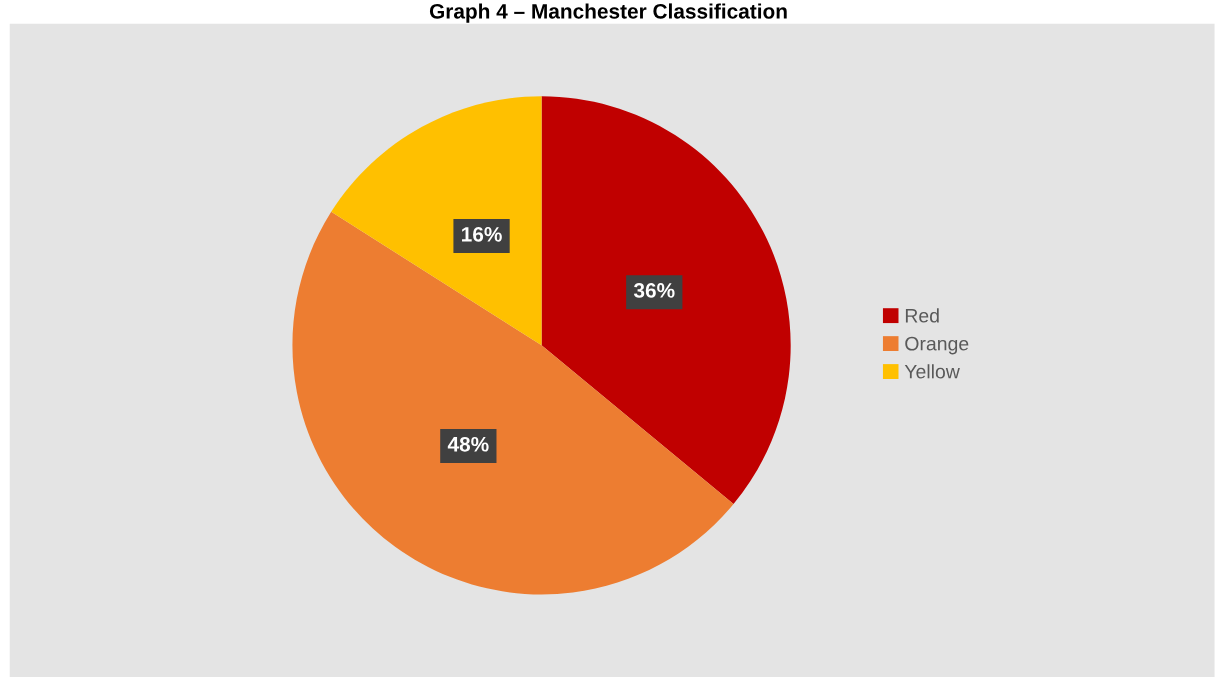  What do you see at coordinates (482, 234) in the screenshot?
I see `data-label: 16%` at bounding box center [482, 234].